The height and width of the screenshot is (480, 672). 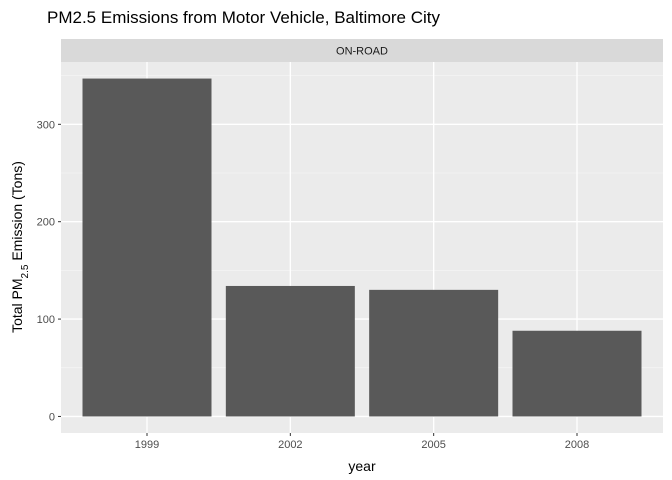 I want to click on facet-strip, so click(x=362, y=50).